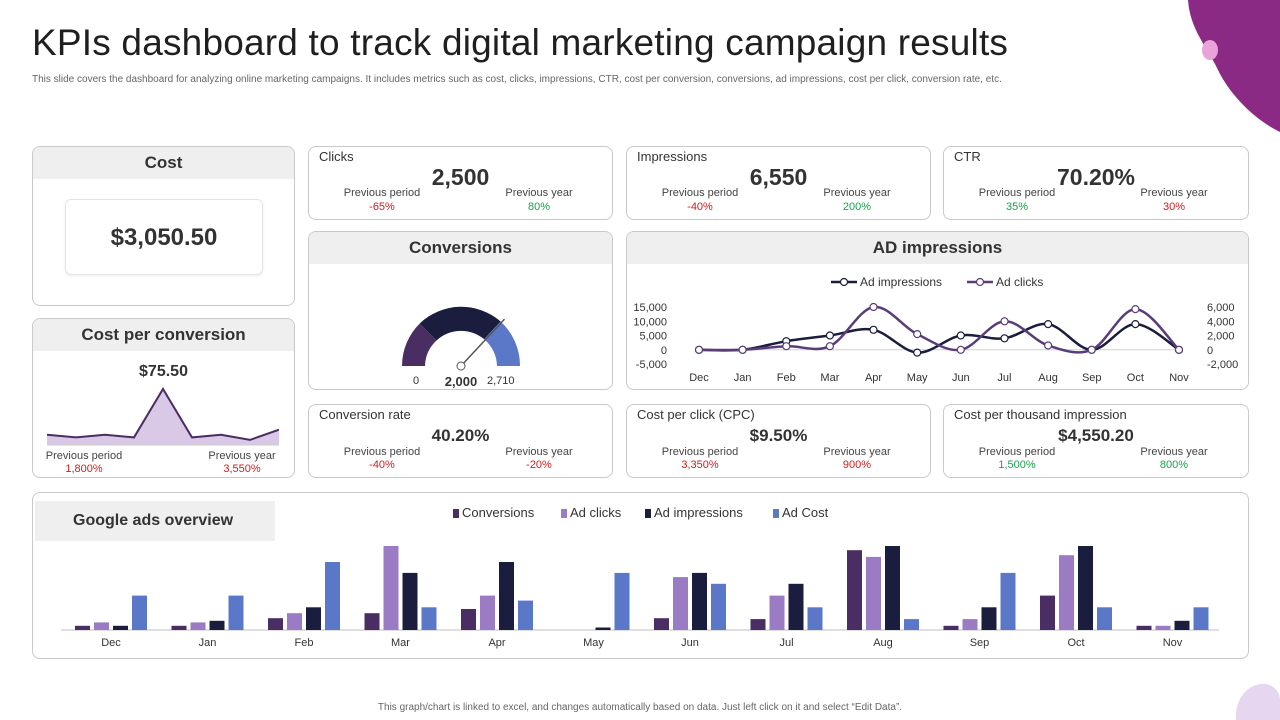 Image resolution: width=1280 pixels, height=720 pixels. What do you see at coordinates (1174, 452) in the screenshot?
I see `cpm-prev-year-label: Previous year` at bounding box center [1174, 452].